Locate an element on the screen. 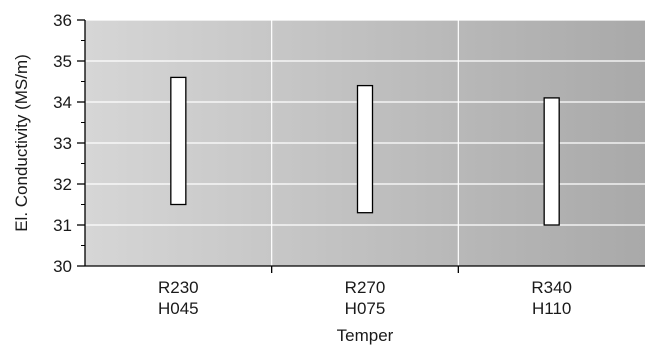  x-axis-title: Temper is located at coordinates (365, 335).